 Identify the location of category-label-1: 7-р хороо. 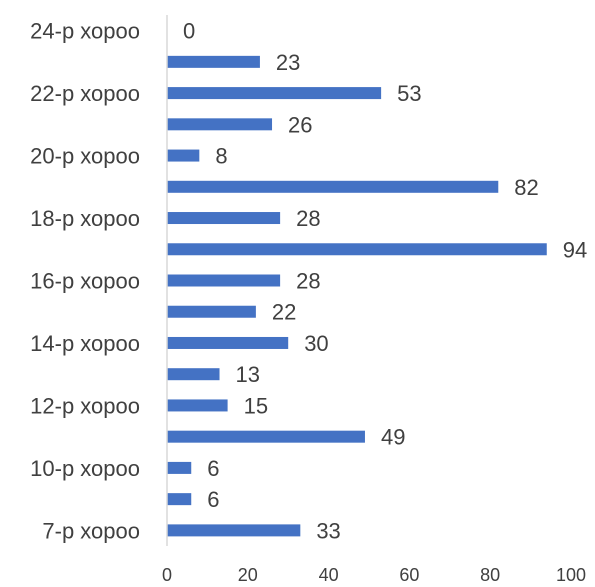
(91, 530).